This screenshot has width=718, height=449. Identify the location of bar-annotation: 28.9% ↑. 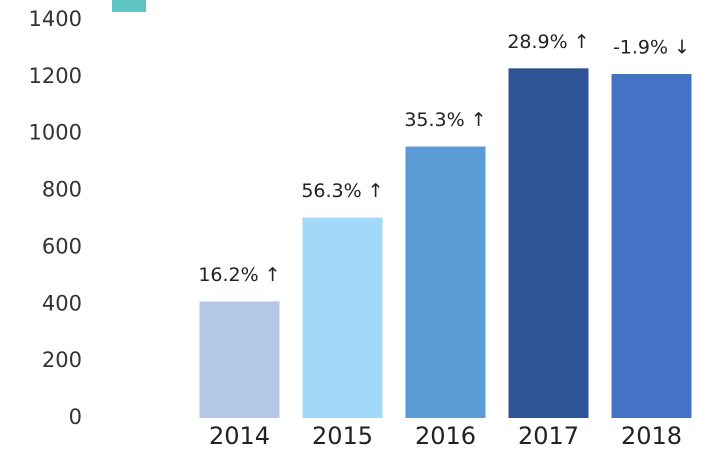
(548, 42).